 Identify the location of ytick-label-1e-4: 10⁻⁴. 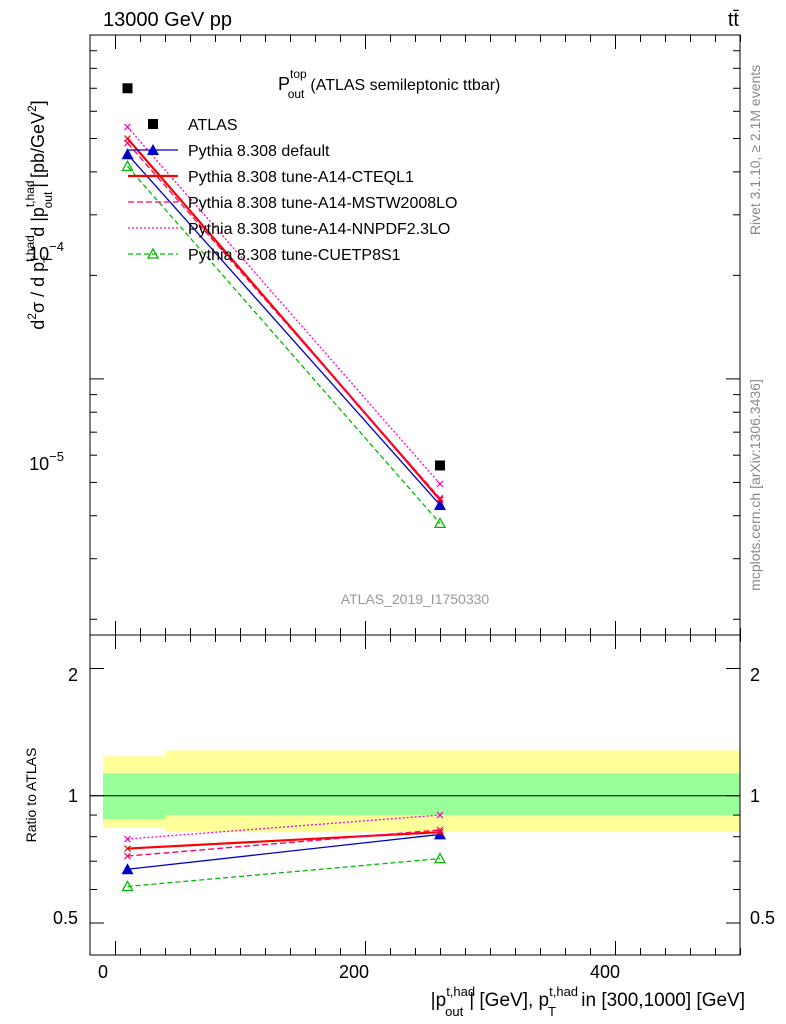
(46, 251).